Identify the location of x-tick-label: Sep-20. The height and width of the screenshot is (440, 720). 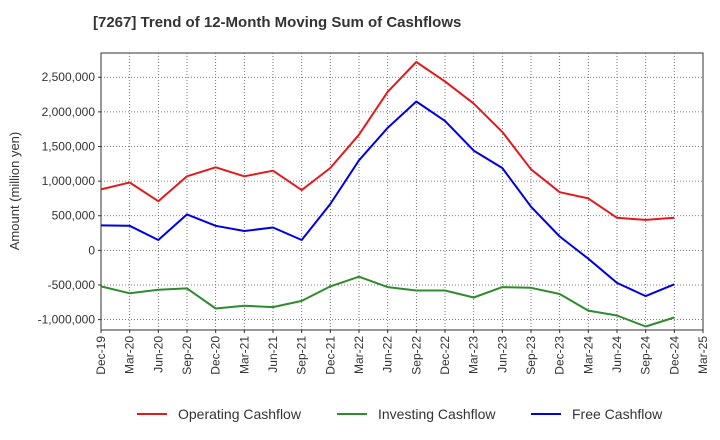
(187, 355).